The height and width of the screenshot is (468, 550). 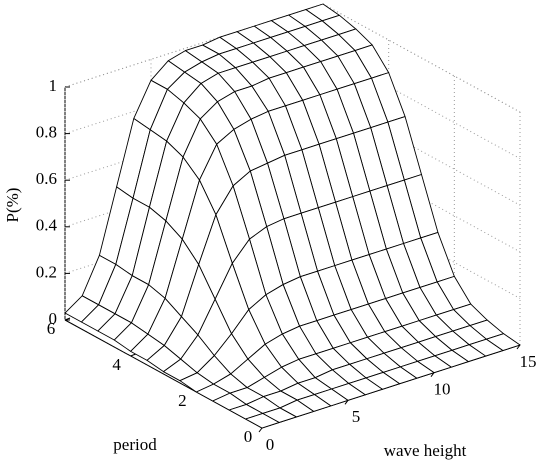 I want to click on y-tick-label: 2, so click(x=182, y=400).